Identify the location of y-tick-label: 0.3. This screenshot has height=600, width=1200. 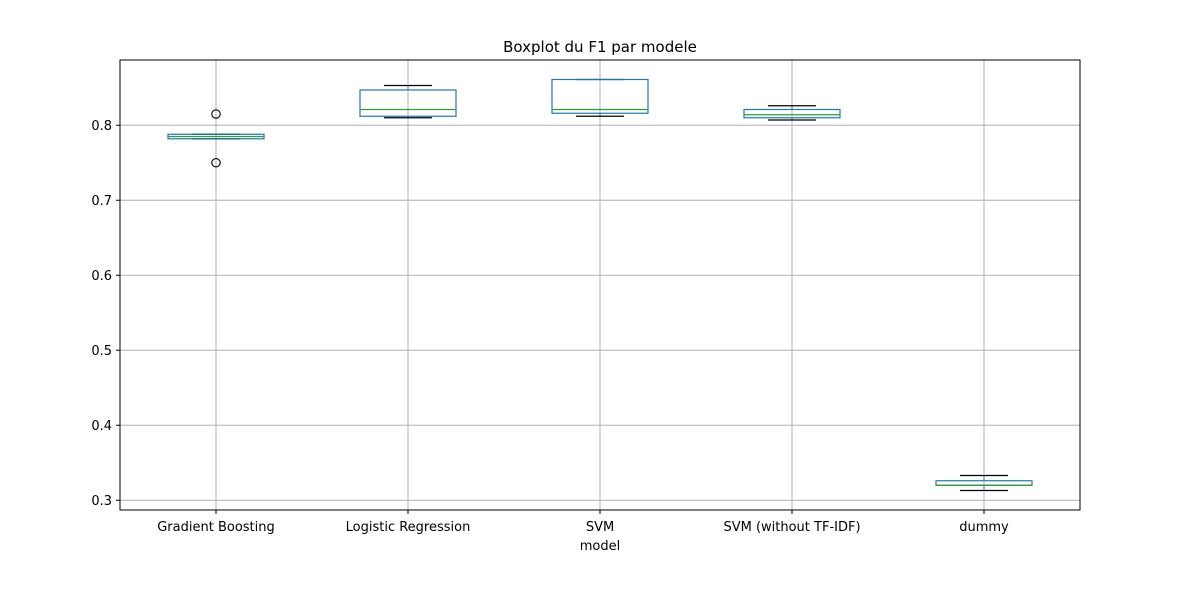
(101, 501).